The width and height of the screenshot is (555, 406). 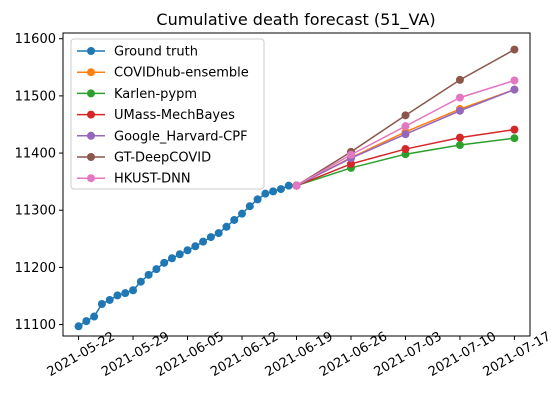 What do you see at coordinates (91, 178) in the screenshot?
I see `legend-marker-hkust-dnn` at bounding box center [91, 178].